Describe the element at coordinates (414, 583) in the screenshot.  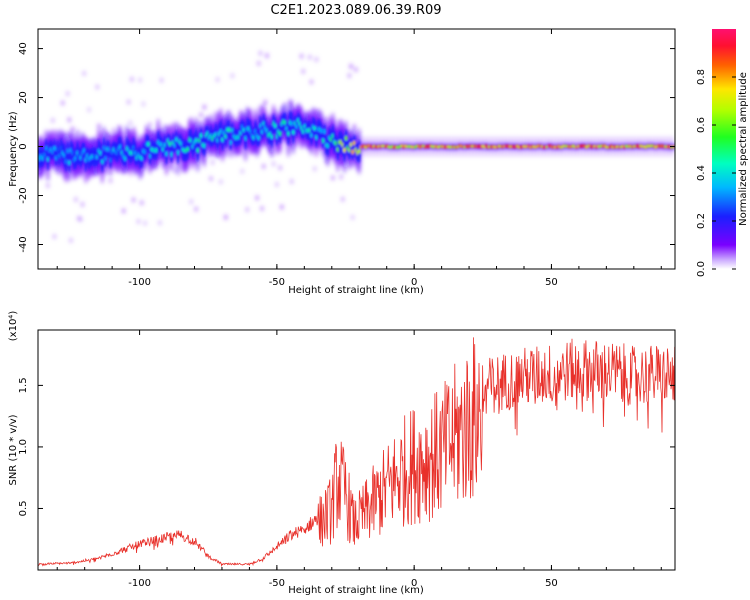
I see `snr-xtick-label: 0` at that location.